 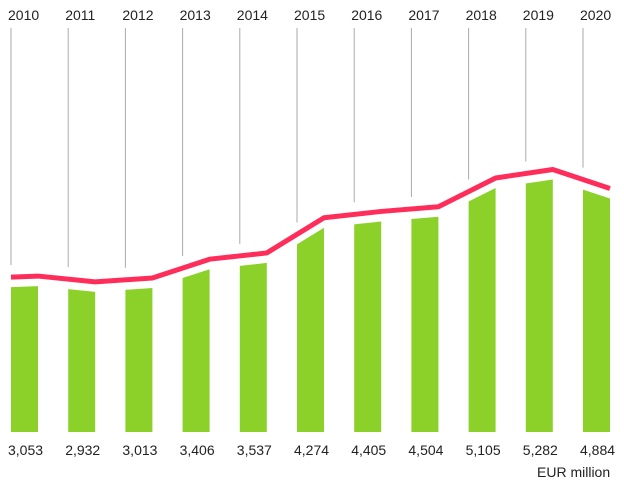 I want to click on bar-2013, so click(x=196, y=350).